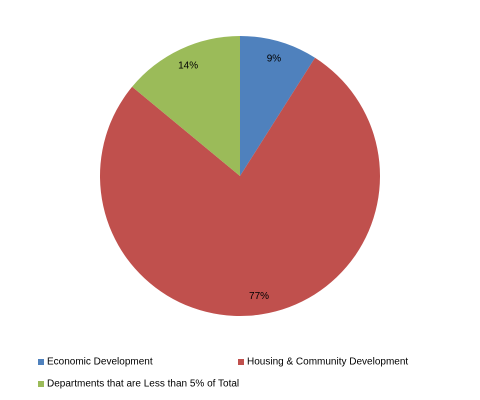  Describe the element at coordinates (188, 65) in the screenshot. I see `data-label: 14%` at that location.